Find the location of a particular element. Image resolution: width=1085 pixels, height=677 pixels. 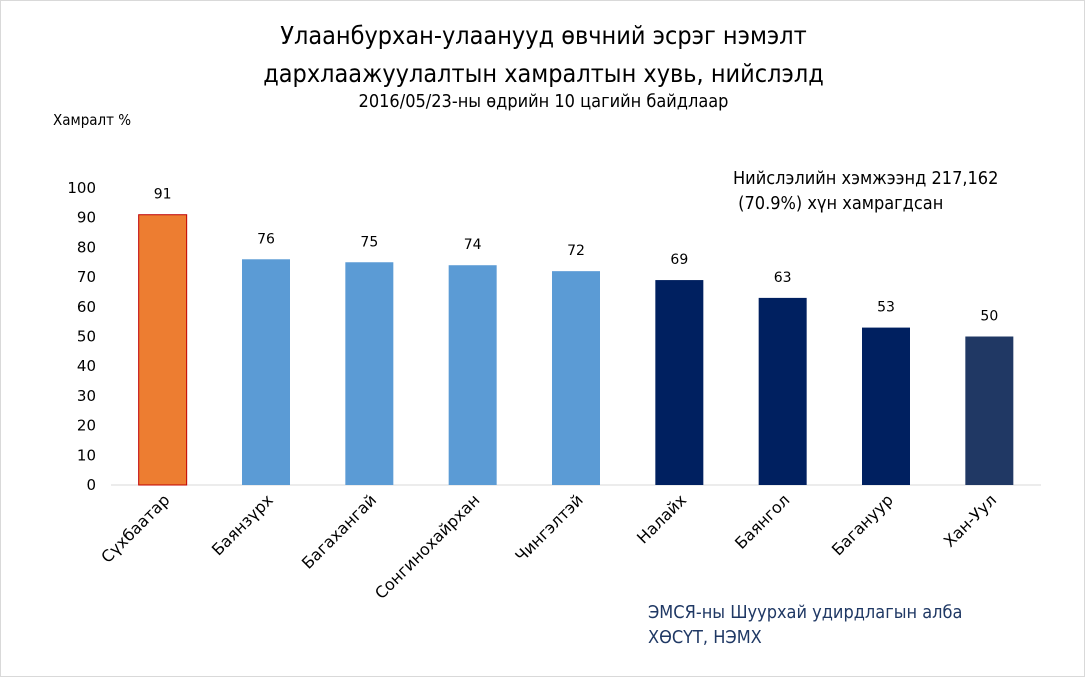

y-tick-label: 40 is located at coordinates (86, 366).